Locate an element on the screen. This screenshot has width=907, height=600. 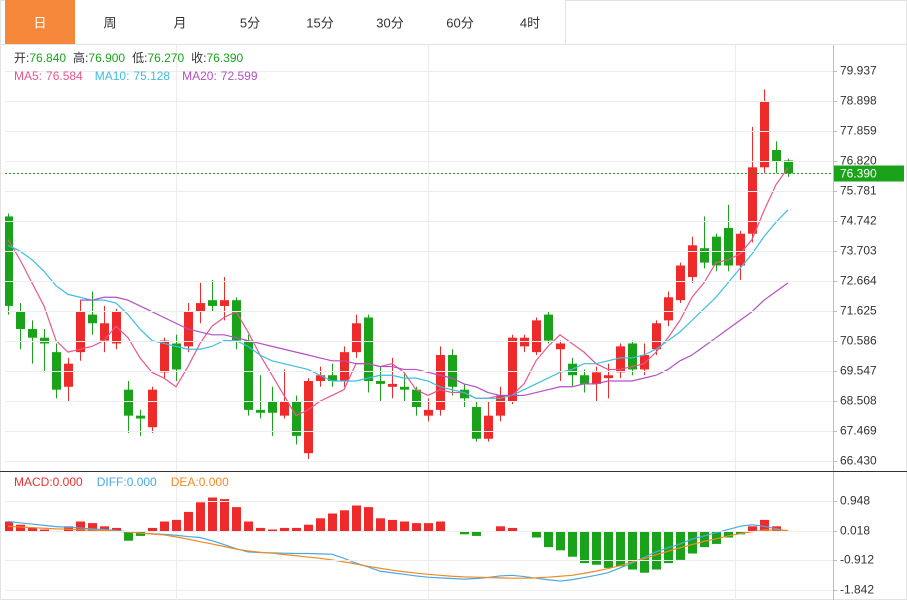
y-tick-label: 79.937 is located at coordinates (858, 71).